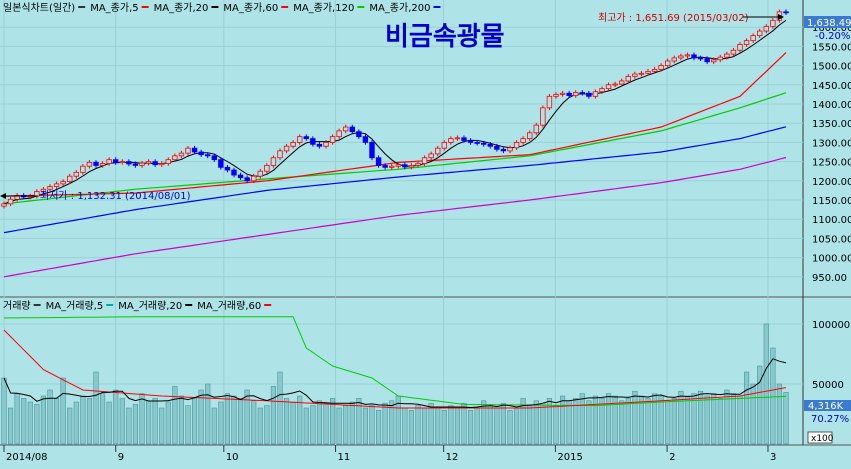  Describe the element at coordinates (829, 278) in the screenshot. I see `price-tick-label: 950.00` at that location.